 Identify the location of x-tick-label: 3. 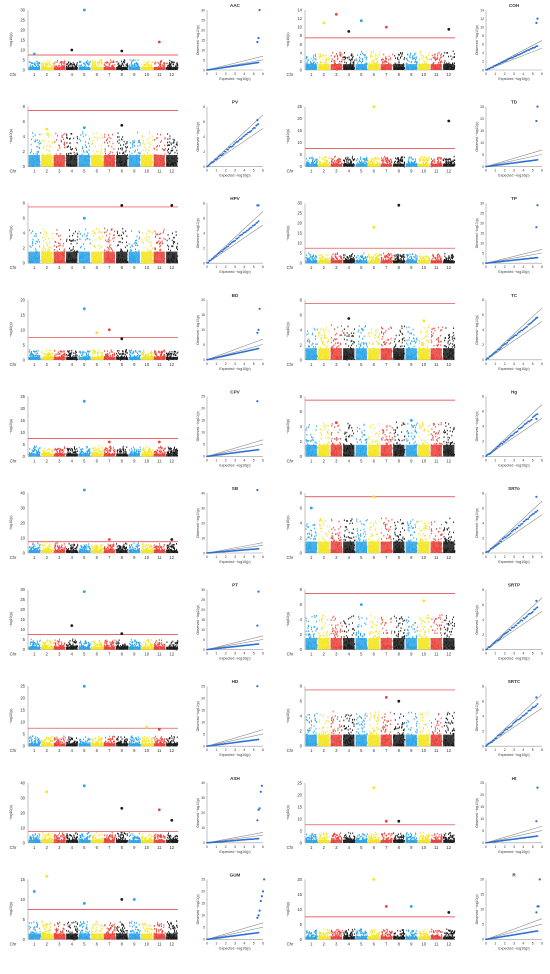
(235, 74).